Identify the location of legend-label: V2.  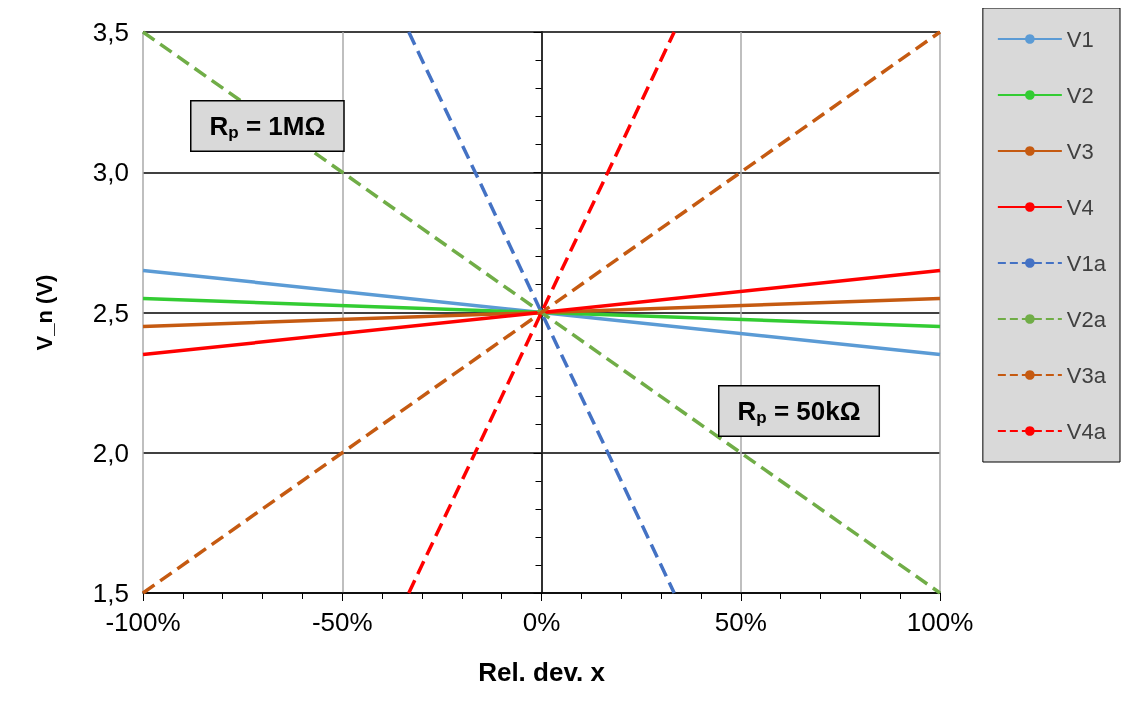
(1080, 95).